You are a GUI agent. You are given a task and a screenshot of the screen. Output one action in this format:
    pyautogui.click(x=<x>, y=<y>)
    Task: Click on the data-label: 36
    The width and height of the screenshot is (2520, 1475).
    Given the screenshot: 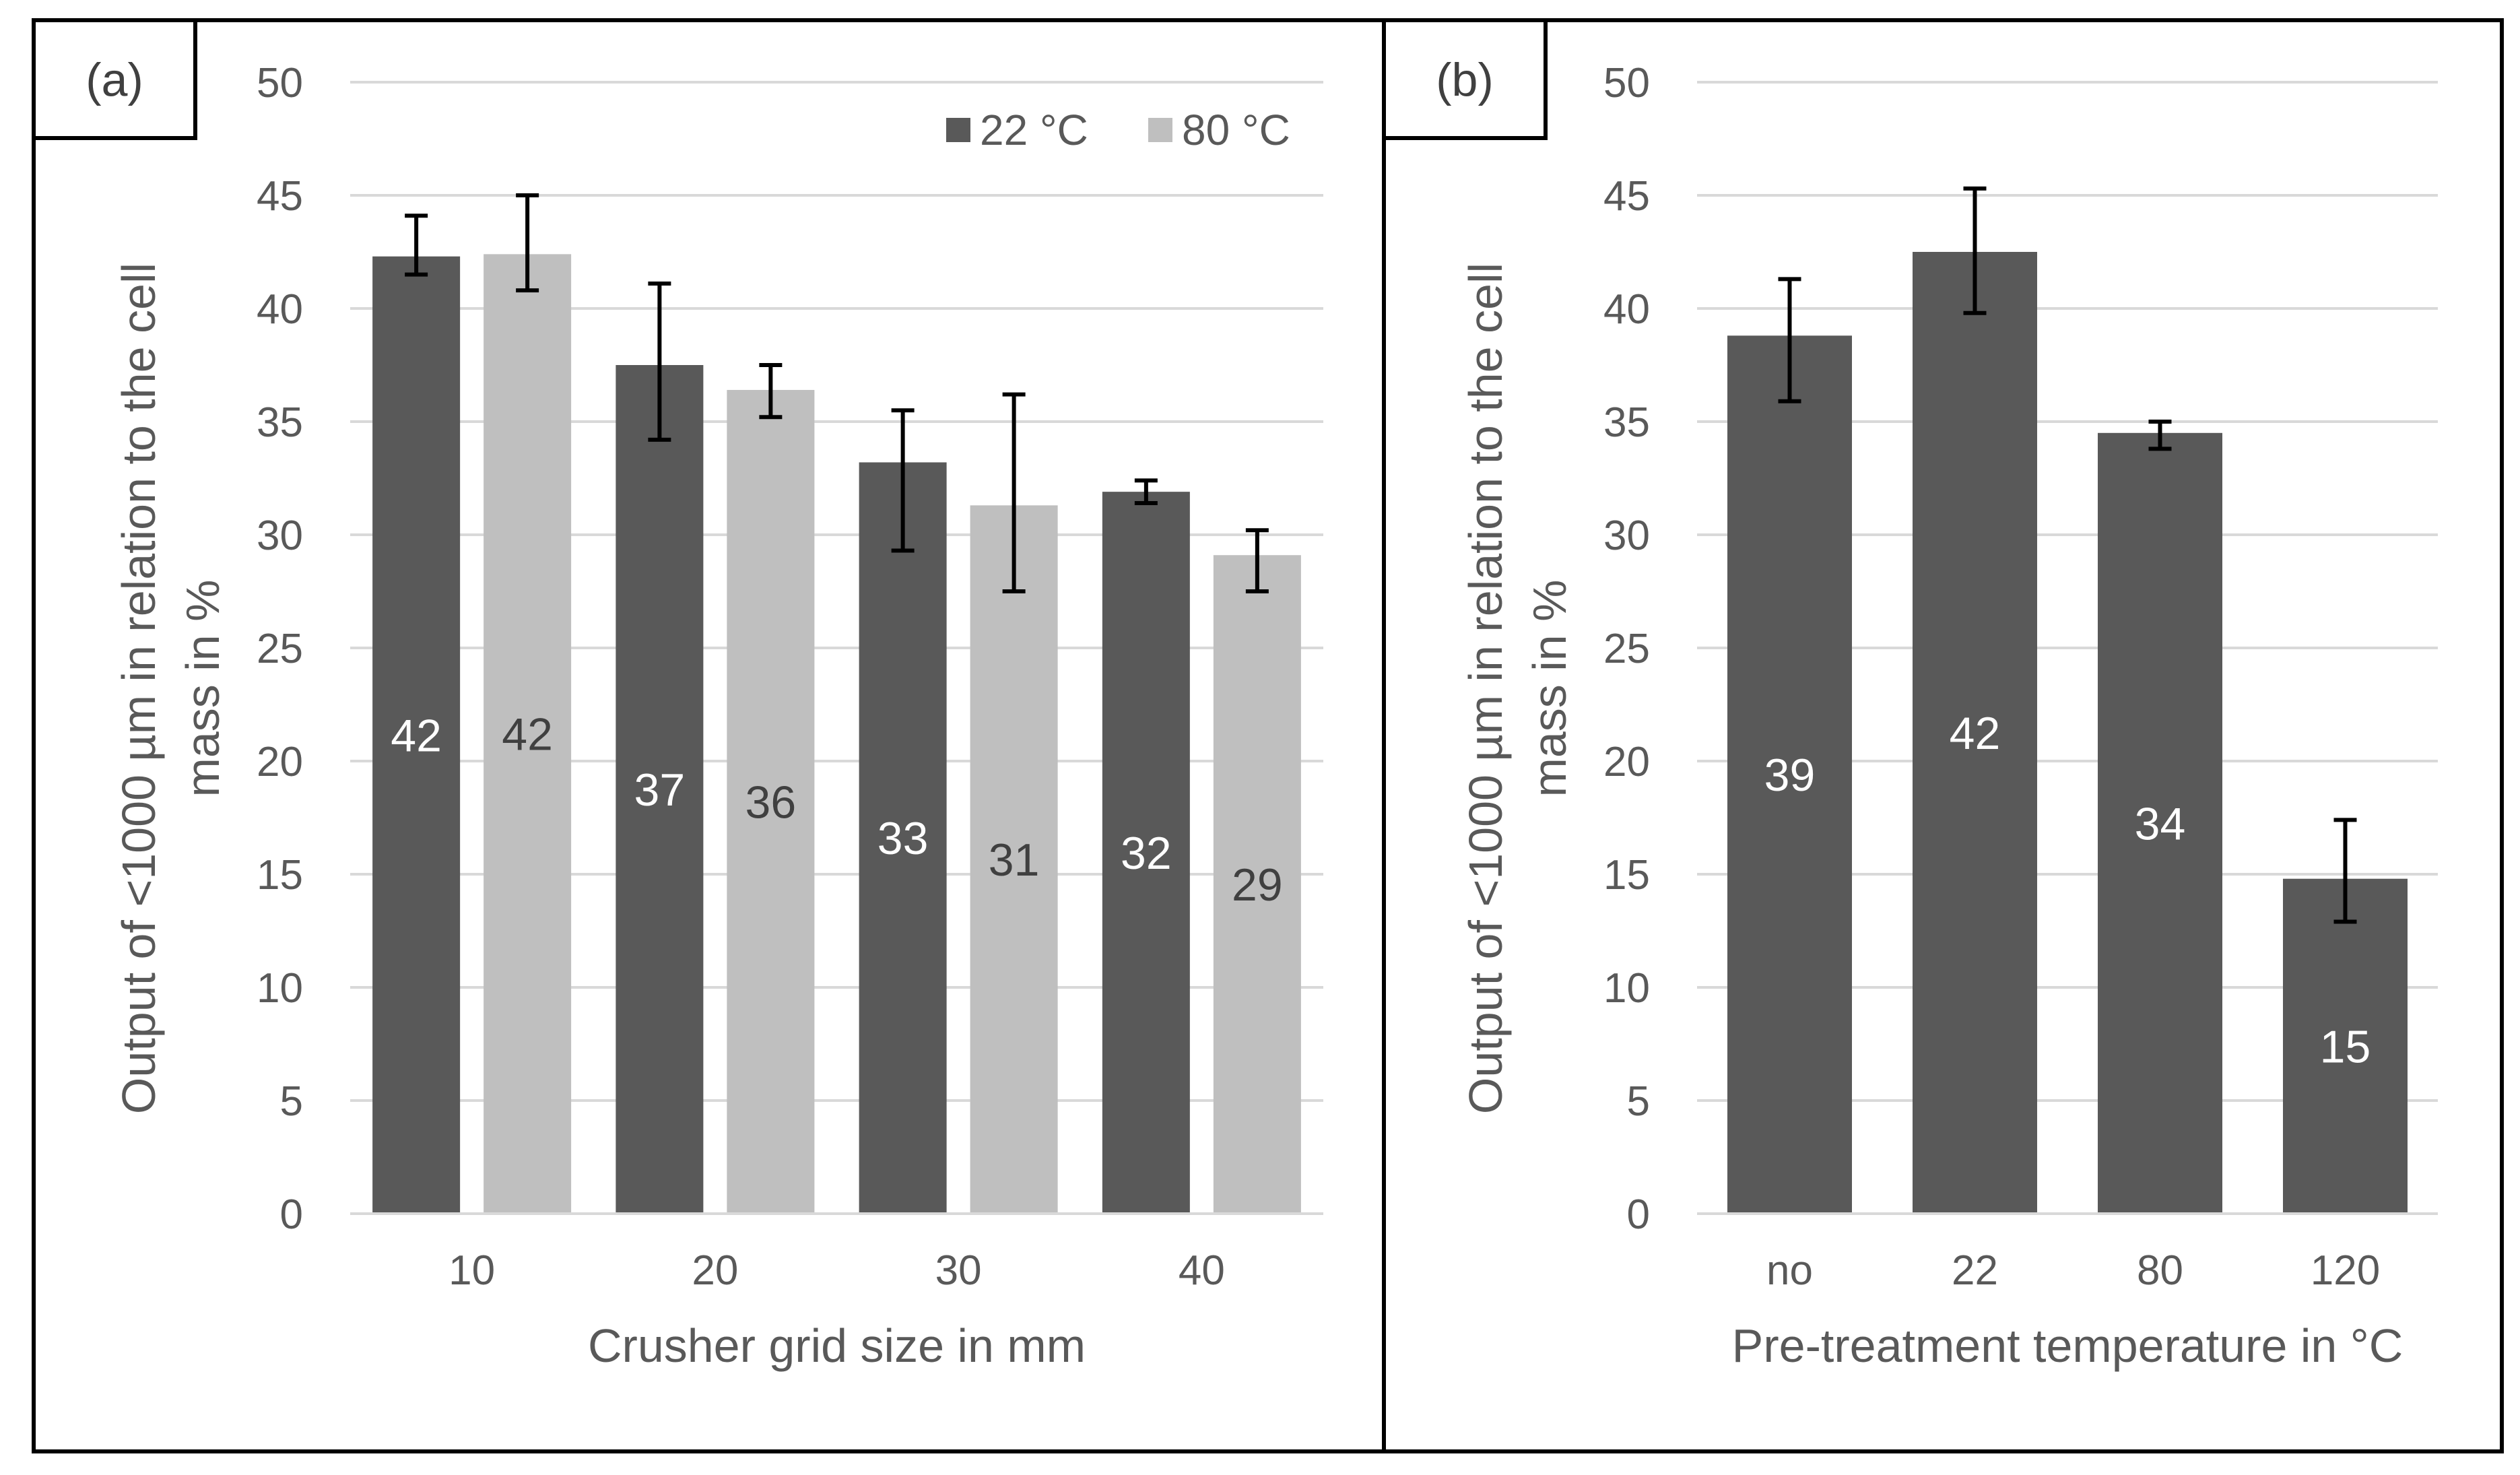 What is the action you would take?
    pyautogui.click(x=771, y=802)
    